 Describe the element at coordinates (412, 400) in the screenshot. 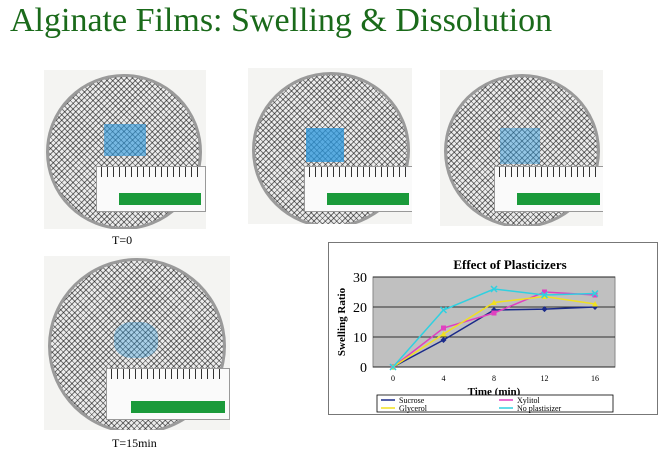

I see `legend-label: Sucrose` at that location.